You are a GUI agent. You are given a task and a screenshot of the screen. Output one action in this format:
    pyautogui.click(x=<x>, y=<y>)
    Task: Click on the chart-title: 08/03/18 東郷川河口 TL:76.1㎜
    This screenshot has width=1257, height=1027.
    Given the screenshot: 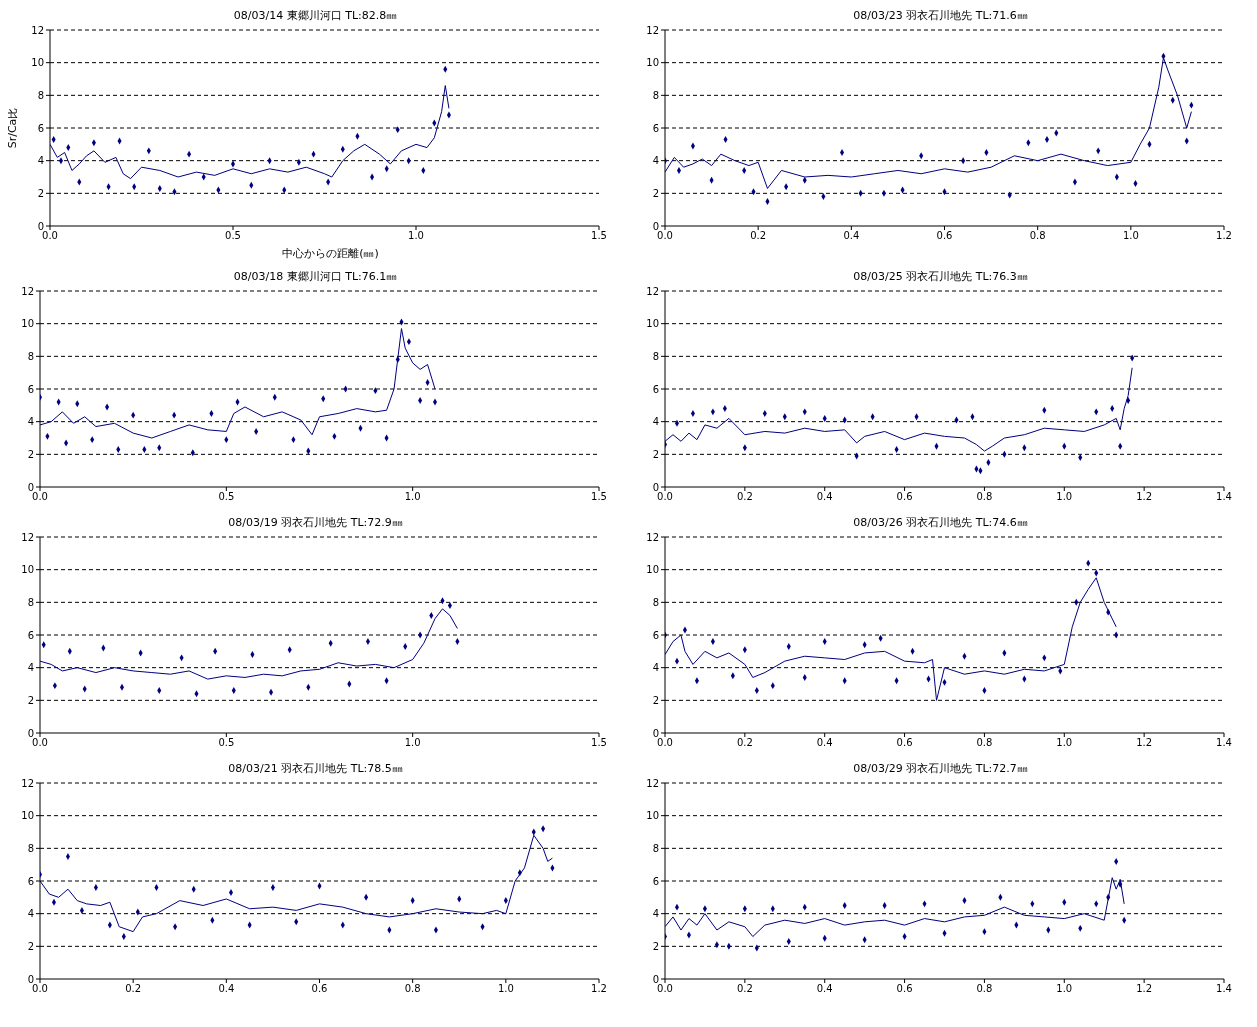 What is the action you would take?
    pyautogui.click(x=315, y=277)
    